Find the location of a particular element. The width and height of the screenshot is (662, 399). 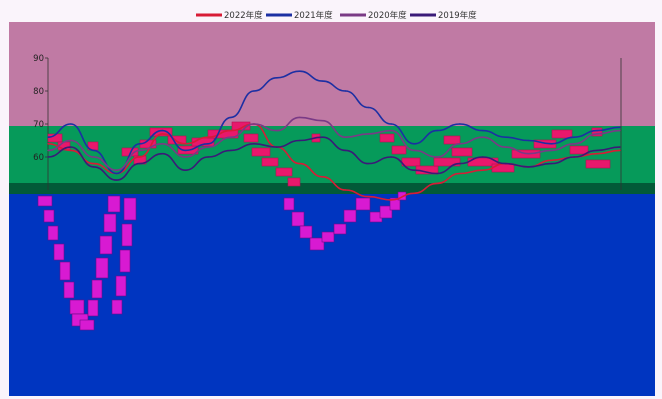

plot-band-middle-step is located at coordinates (332, 131).